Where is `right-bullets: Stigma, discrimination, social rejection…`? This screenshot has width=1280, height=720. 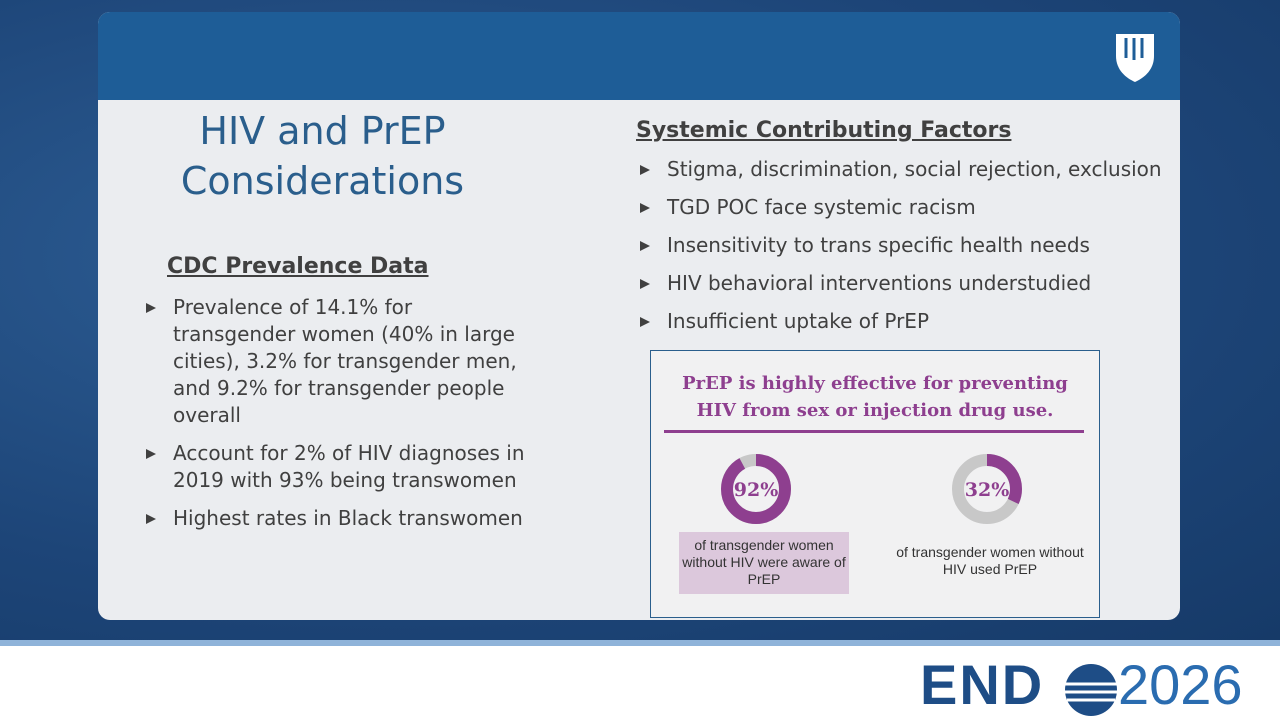 right-bullets: Stigma, discrimination, social rejection… is located at coordinates (920, 251).